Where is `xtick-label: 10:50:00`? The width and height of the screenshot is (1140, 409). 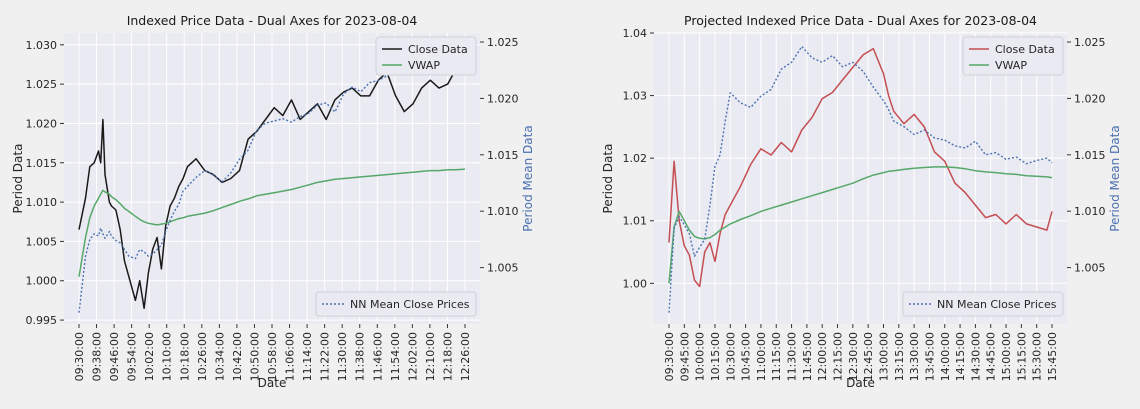 xtick-label: 10:50:00 is located at coordinates (254, 356).